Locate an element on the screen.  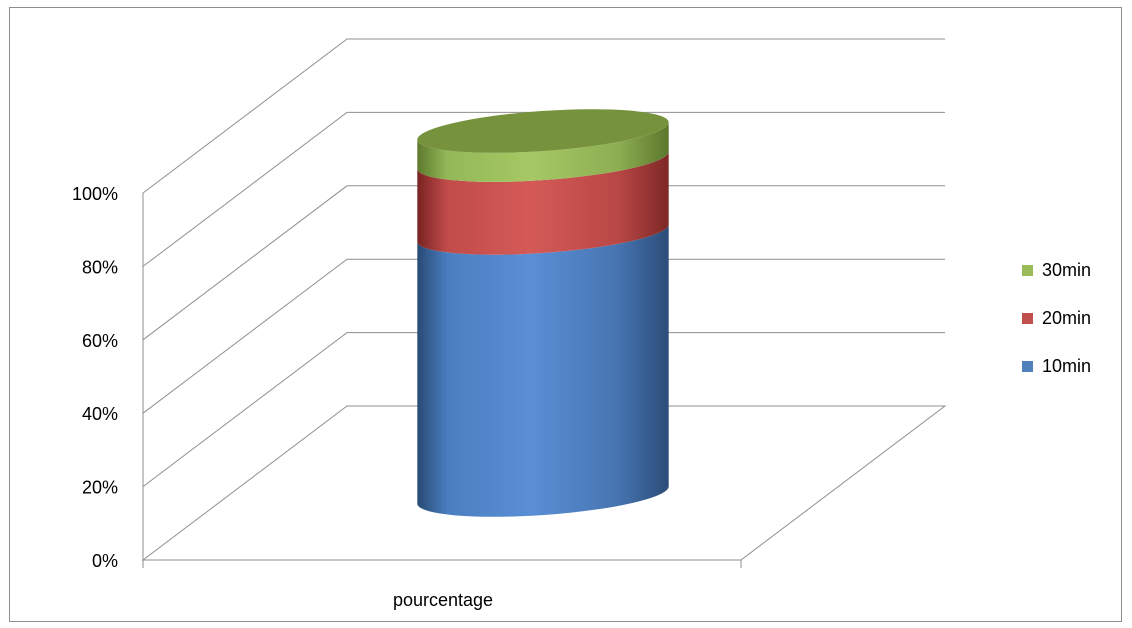
legend: 30min 20min 10min is located at coordinates (1056, 318).